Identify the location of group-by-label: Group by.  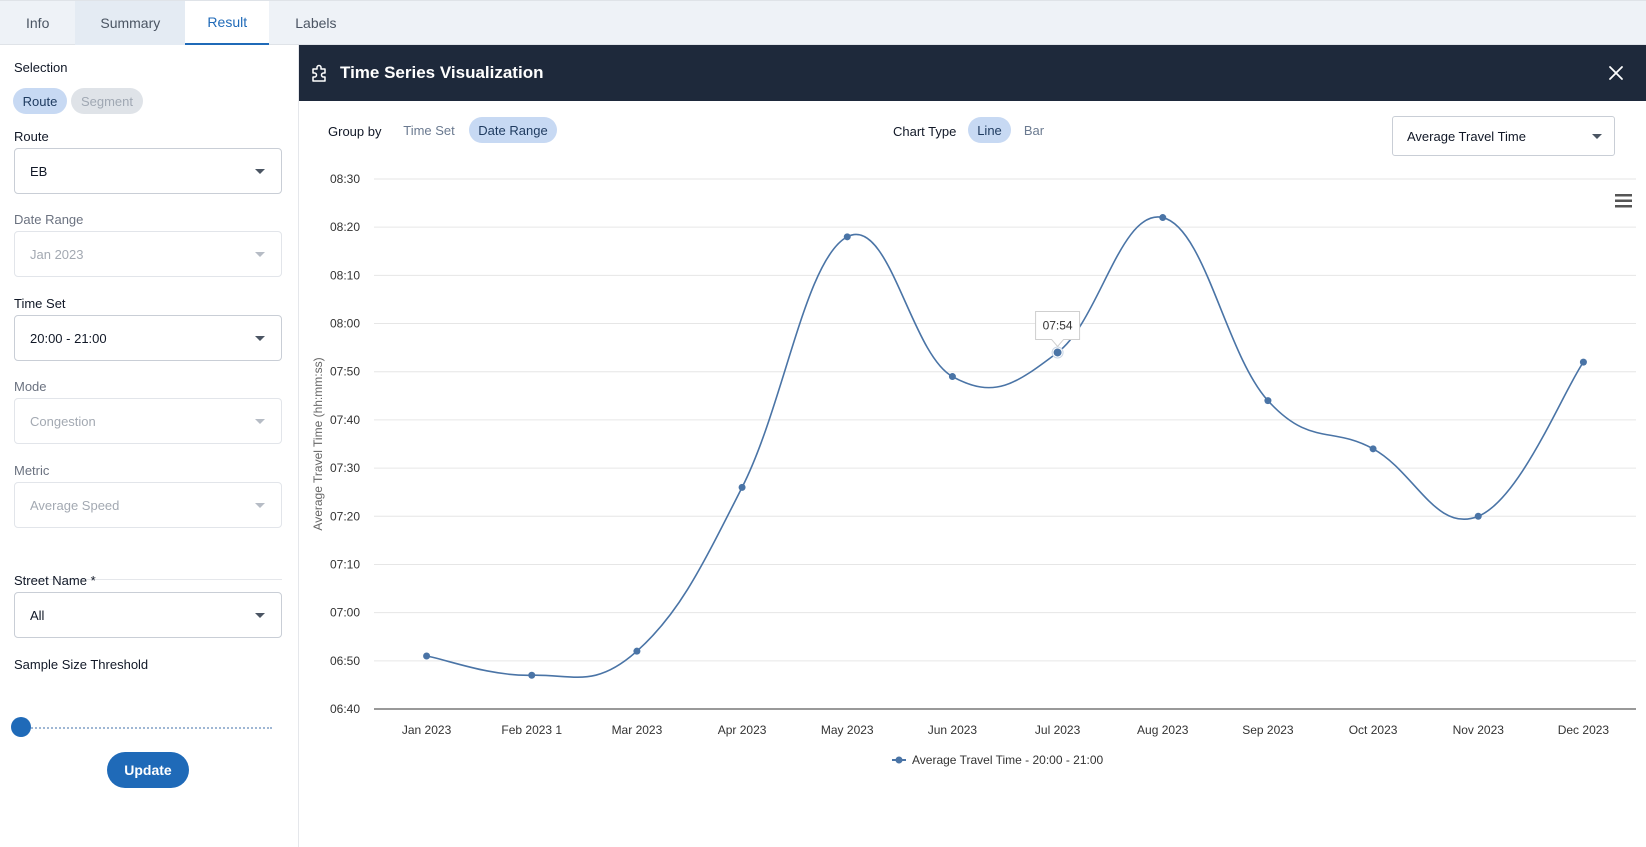
(355, 131).